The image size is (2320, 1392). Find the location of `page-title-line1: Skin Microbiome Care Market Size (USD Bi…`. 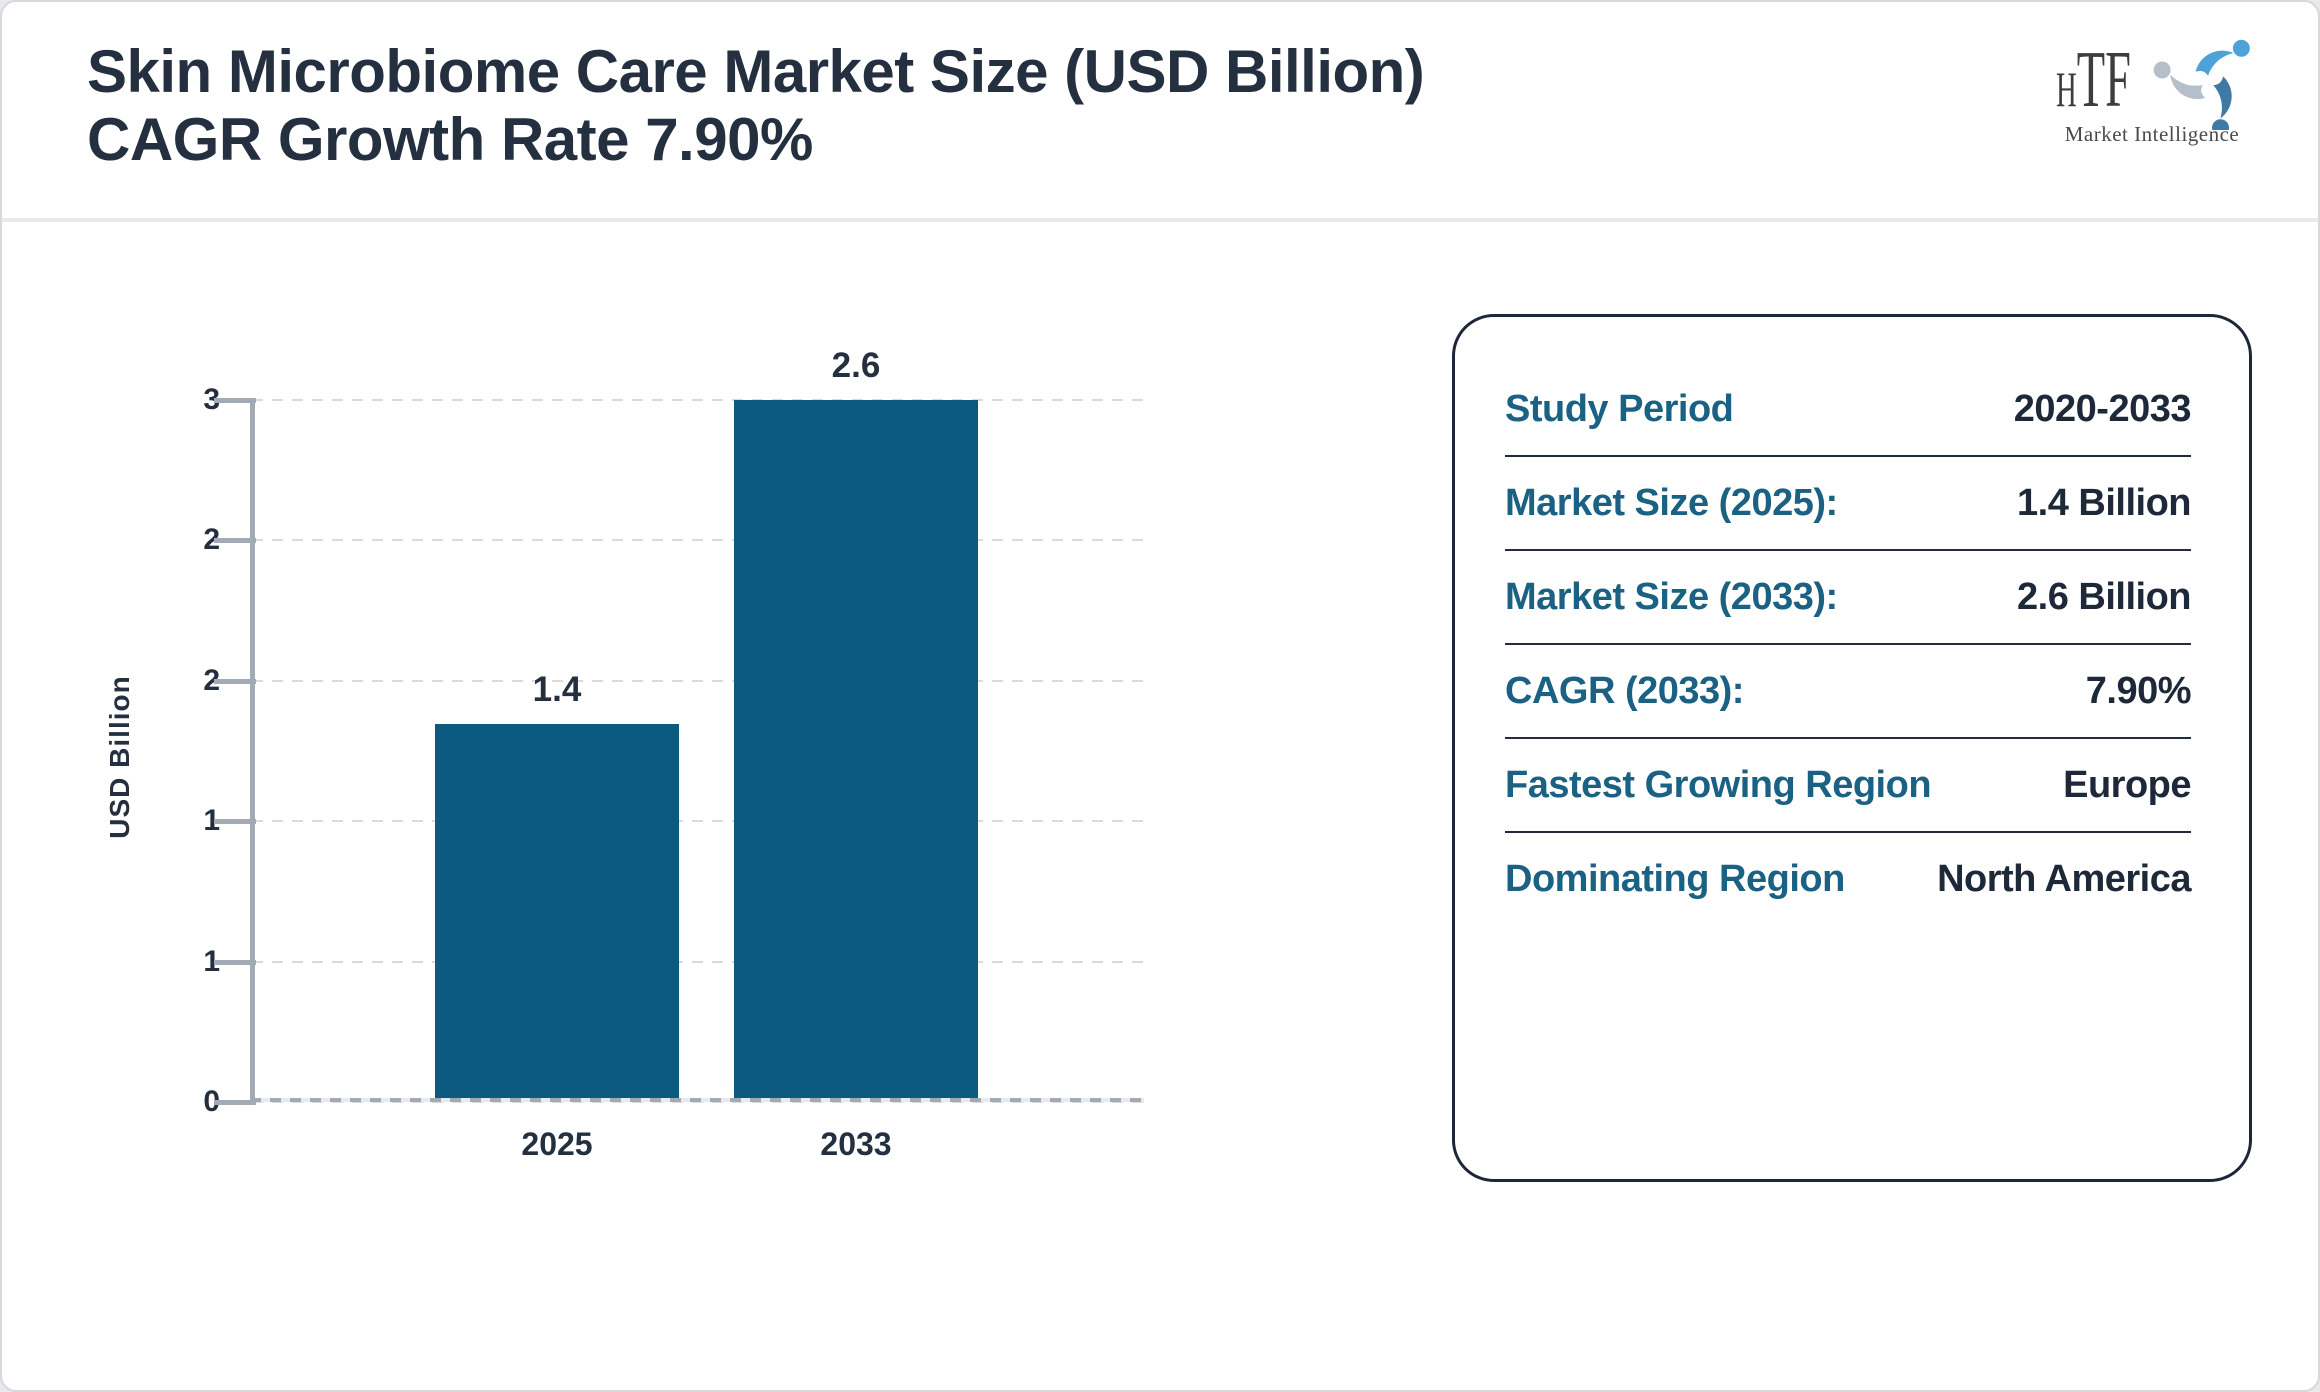

page-title-line1: Skin Microbiome Care Market Size (USD Bi… is located at coordinates (756, 71).